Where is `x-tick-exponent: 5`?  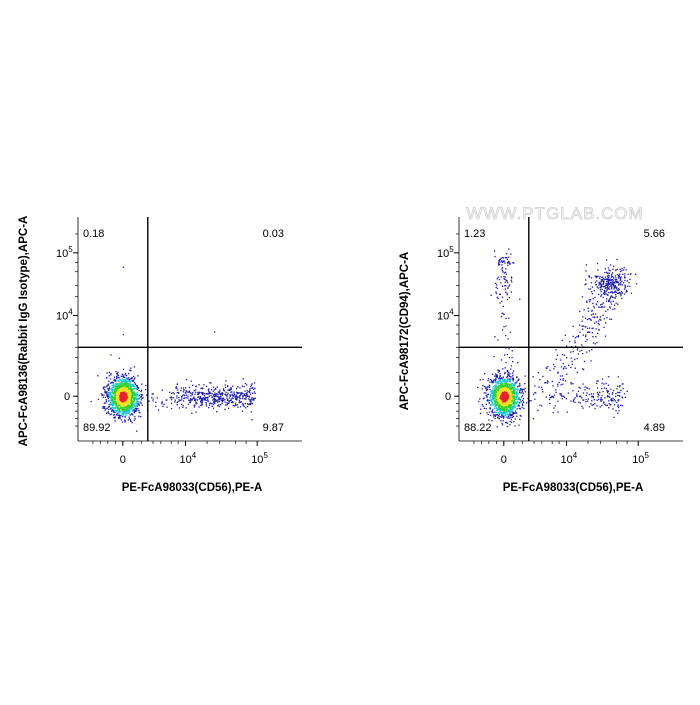 x-tick-exponent: 5 is located at coordinates (646, 455).